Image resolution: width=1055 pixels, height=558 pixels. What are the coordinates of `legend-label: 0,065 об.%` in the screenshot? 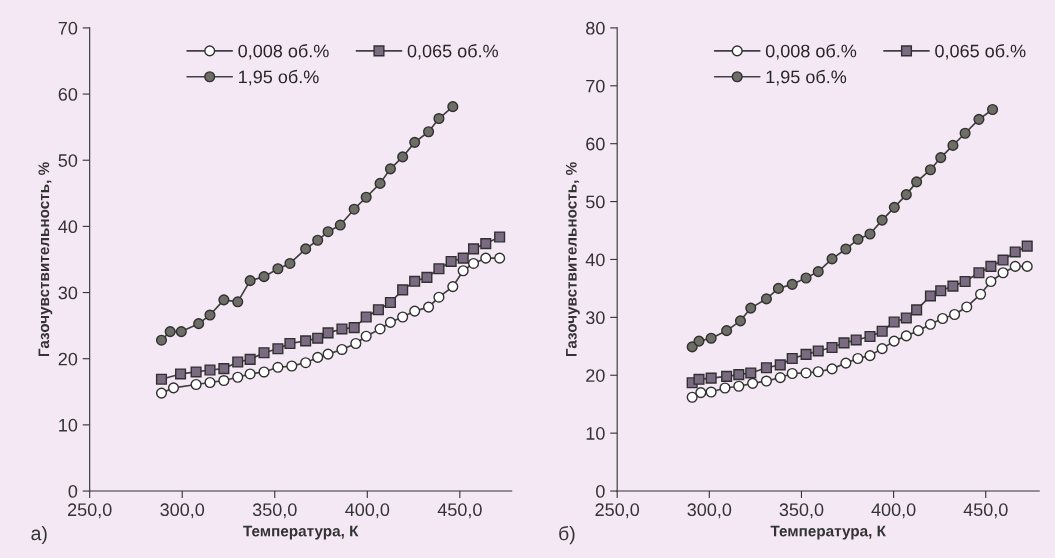 It's located at (452, 51).